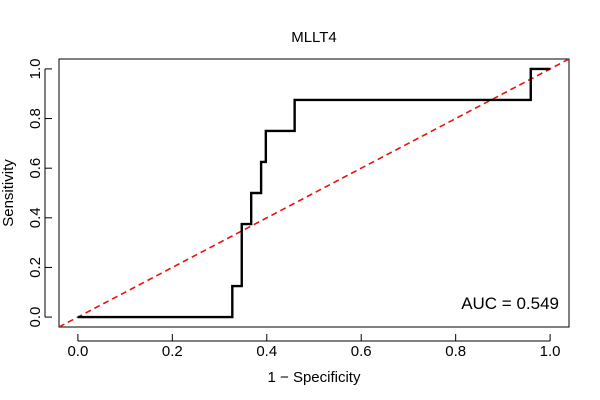 This screenshot has height=400, width=600. What do you see at coordinates (314, 37) in the screenshot?
I see `chart-title: MLLT4` at bounding box center [314, 37].